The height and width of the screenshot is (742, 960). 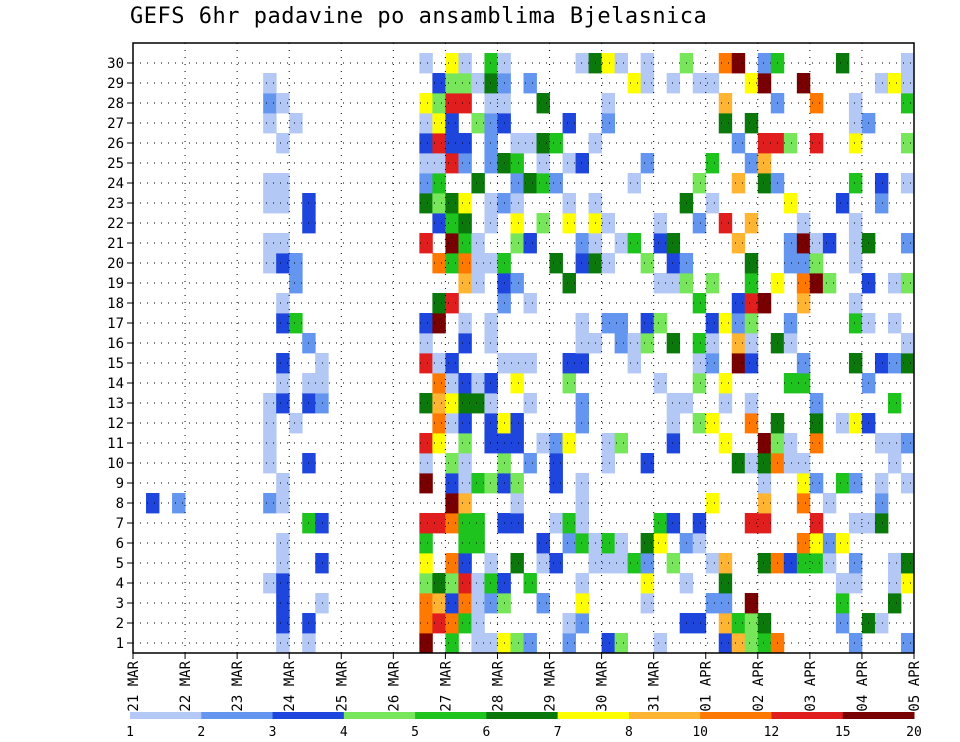 I want to click on y-tick-label: 7, so click(x=120, y=524).